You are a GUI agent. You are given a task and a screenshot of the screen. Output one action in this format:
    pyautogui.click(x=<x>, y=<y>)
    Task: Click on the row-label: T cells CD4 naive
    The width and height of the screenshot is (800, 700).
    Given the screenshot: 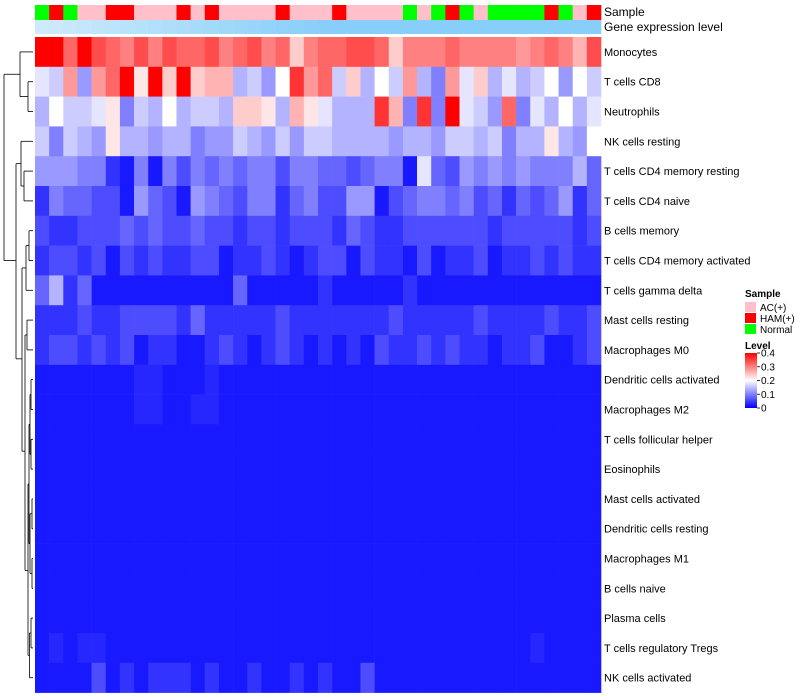 What is the action you would take?
    pyautogui.click(x=647, y=202)
    